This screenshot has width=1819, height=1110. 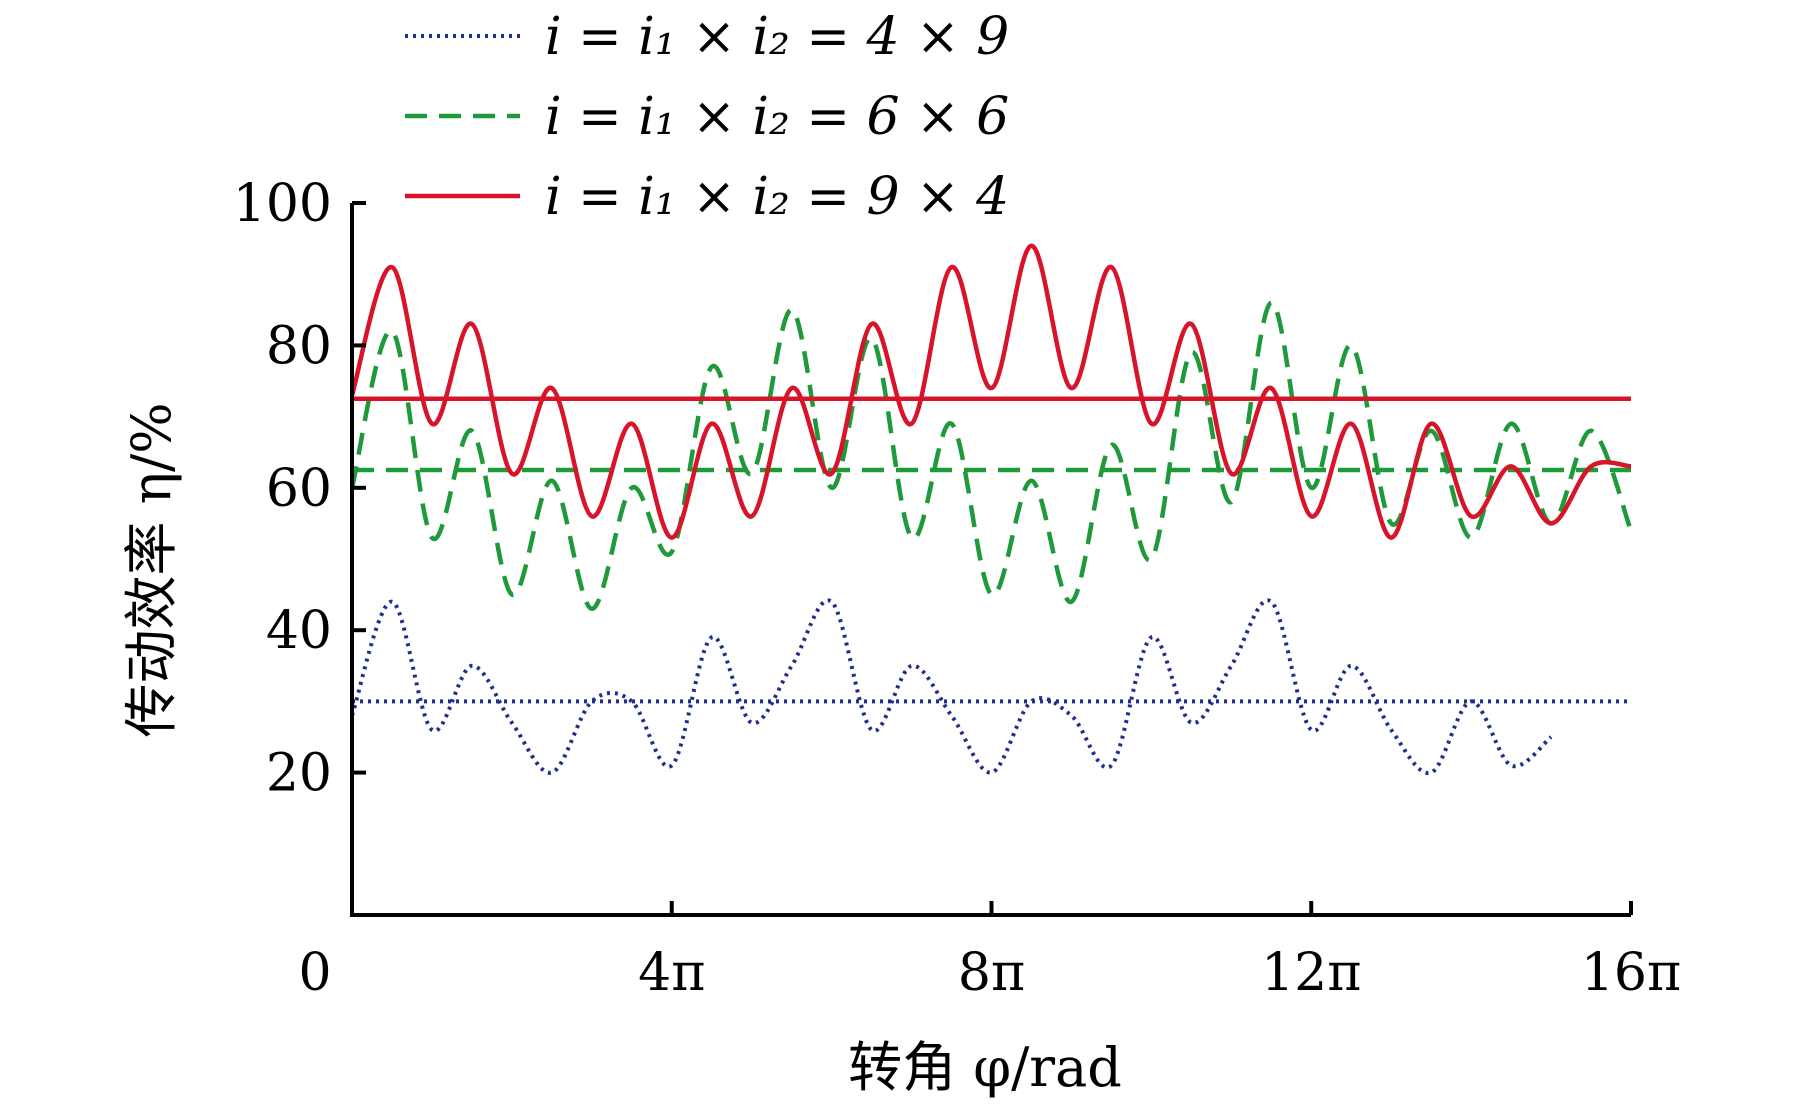 What do you see at coordinates (671, 973) in the screenshot?
I see `x-tick-label: 4π` at bounding box center [671, 973].